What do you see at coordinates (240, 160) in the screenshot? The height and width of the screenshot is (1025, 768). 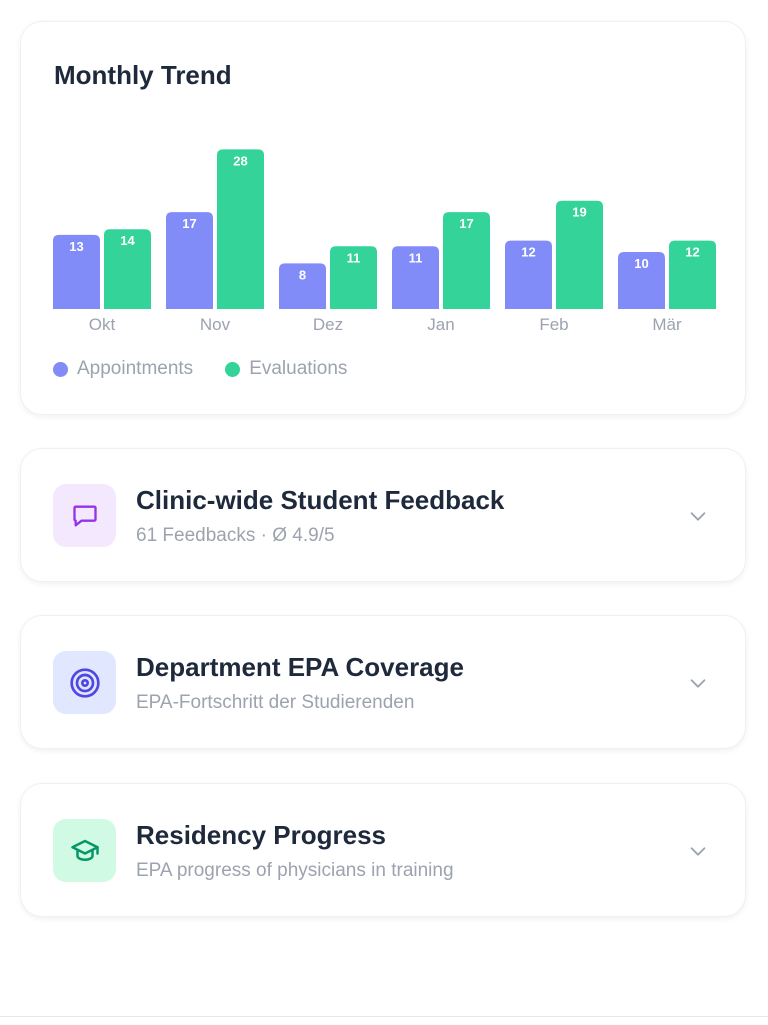 I see `bar-label-evaluations-nov: 28` at bounding box center [240, 160].